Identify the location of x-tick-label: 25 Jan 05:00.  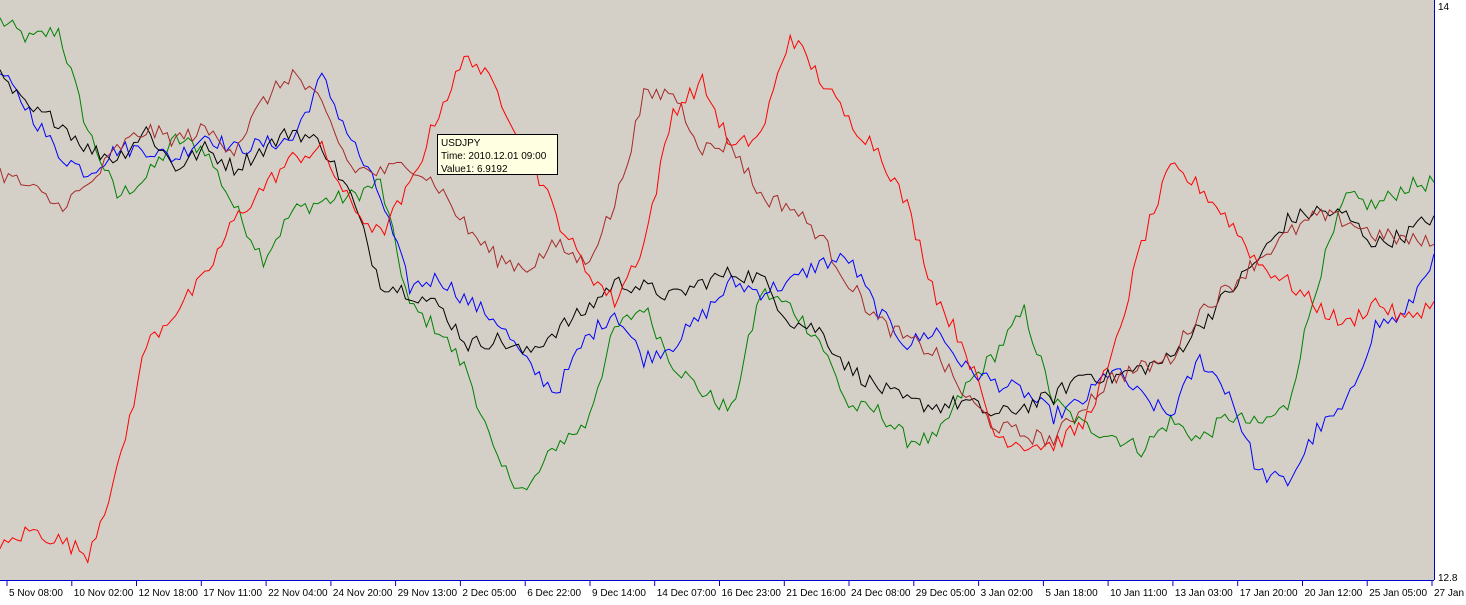
(1398, 593).